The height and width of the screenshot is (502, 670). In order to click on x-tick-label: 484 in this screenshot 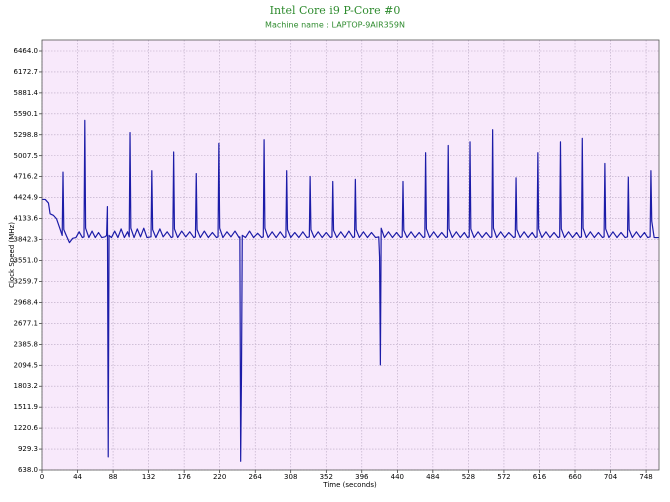, I will do `click(433, 477)`.